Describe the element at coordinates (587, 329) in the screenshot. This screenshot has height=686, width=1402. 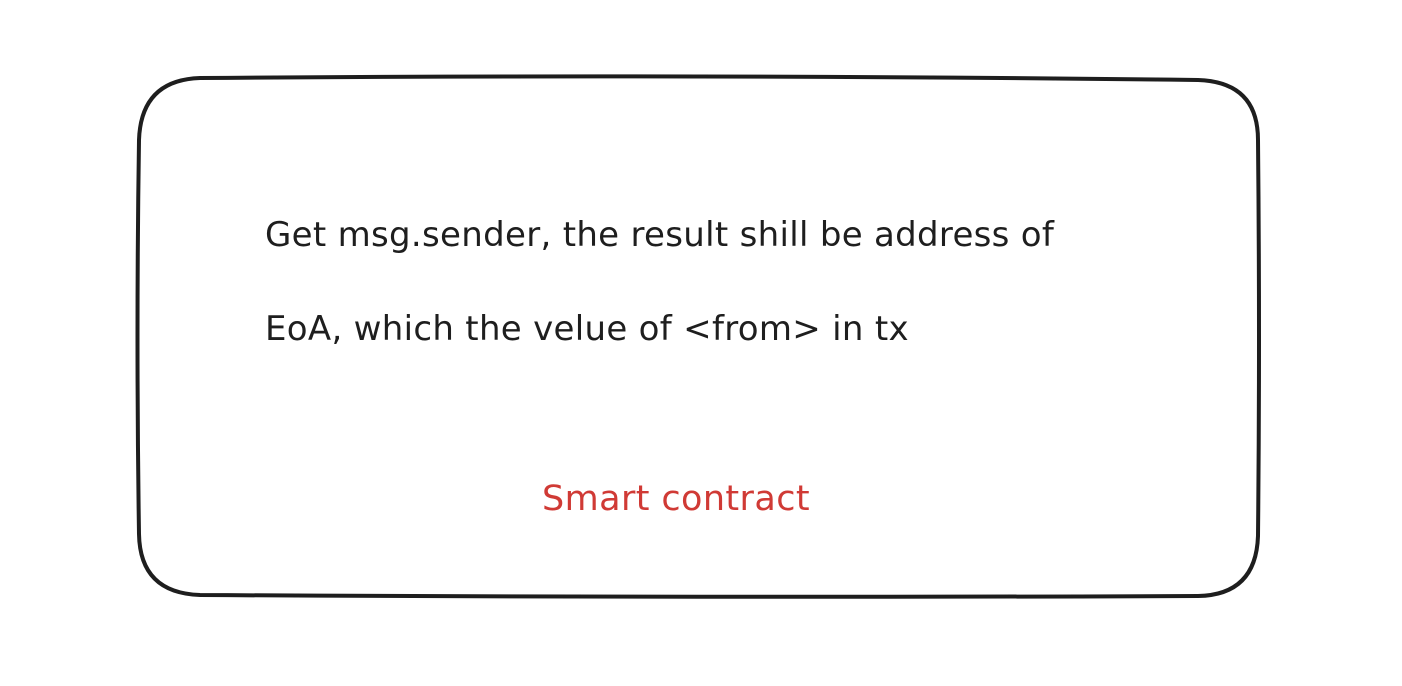
I see `note-line-2: EoA, which the velue of <from> in tx` at that location.